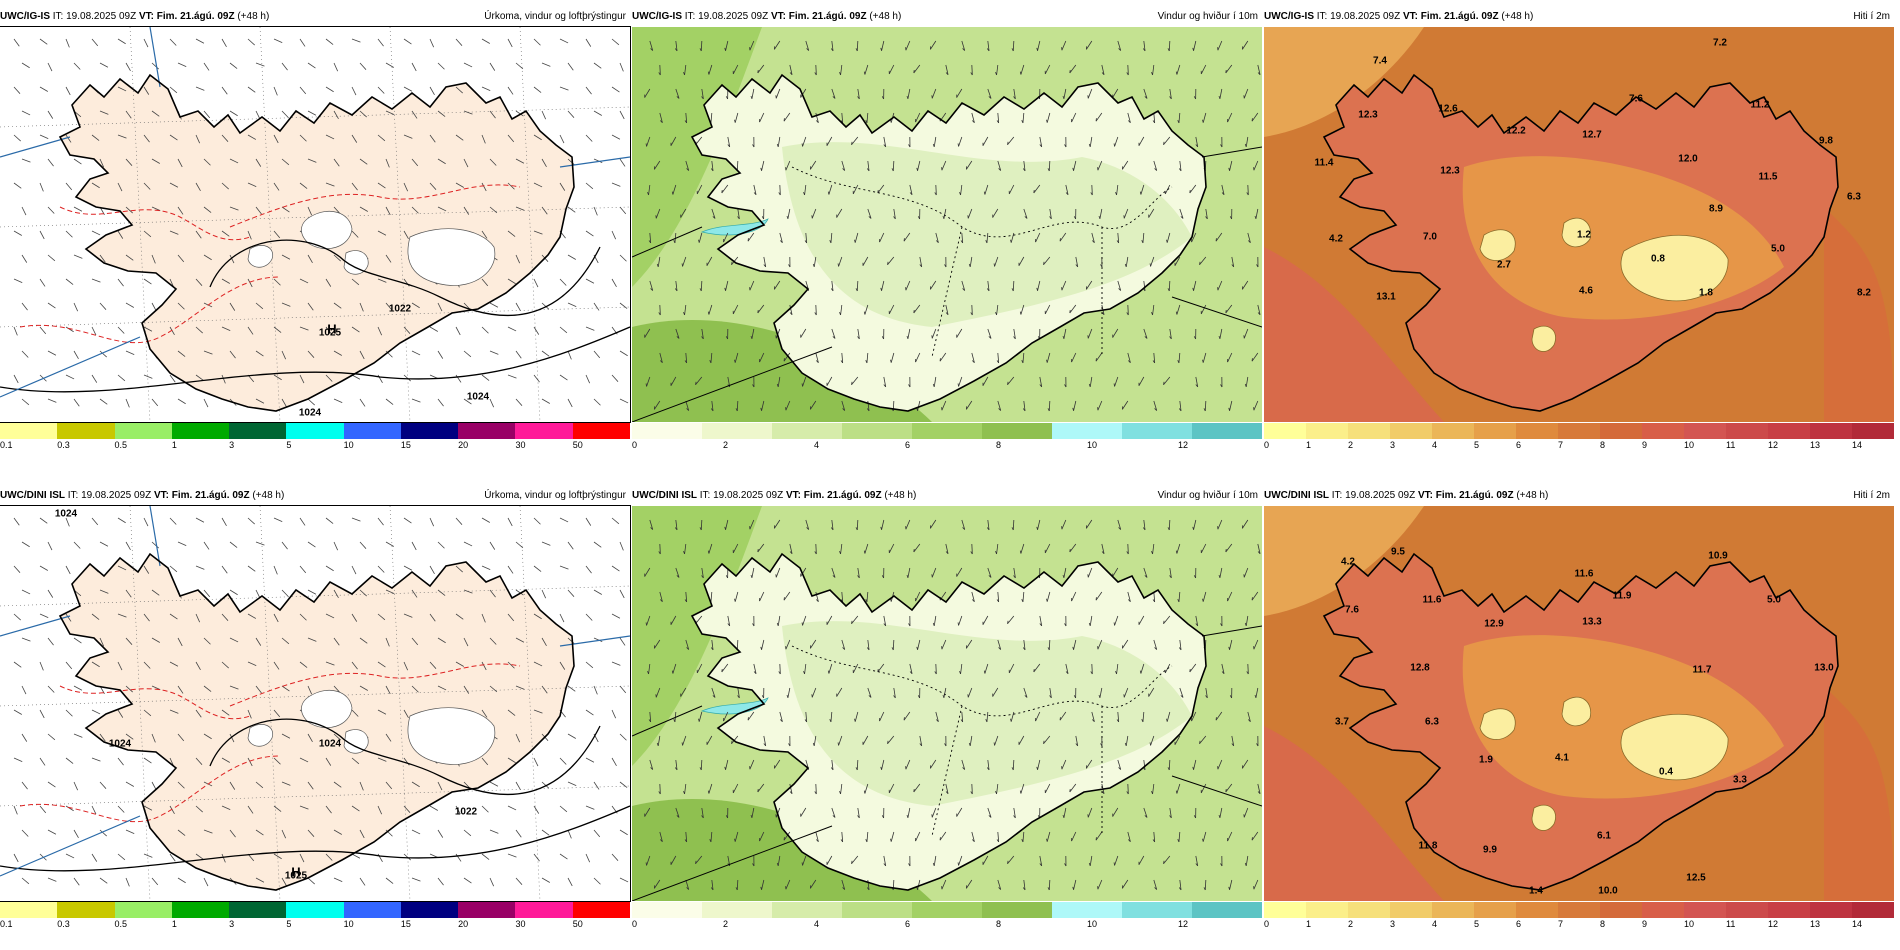  What do you see at coordinates (1716, 209) in the screenshot?
I see `temperature-label: 8.9` at bounding box center [1716, 209].